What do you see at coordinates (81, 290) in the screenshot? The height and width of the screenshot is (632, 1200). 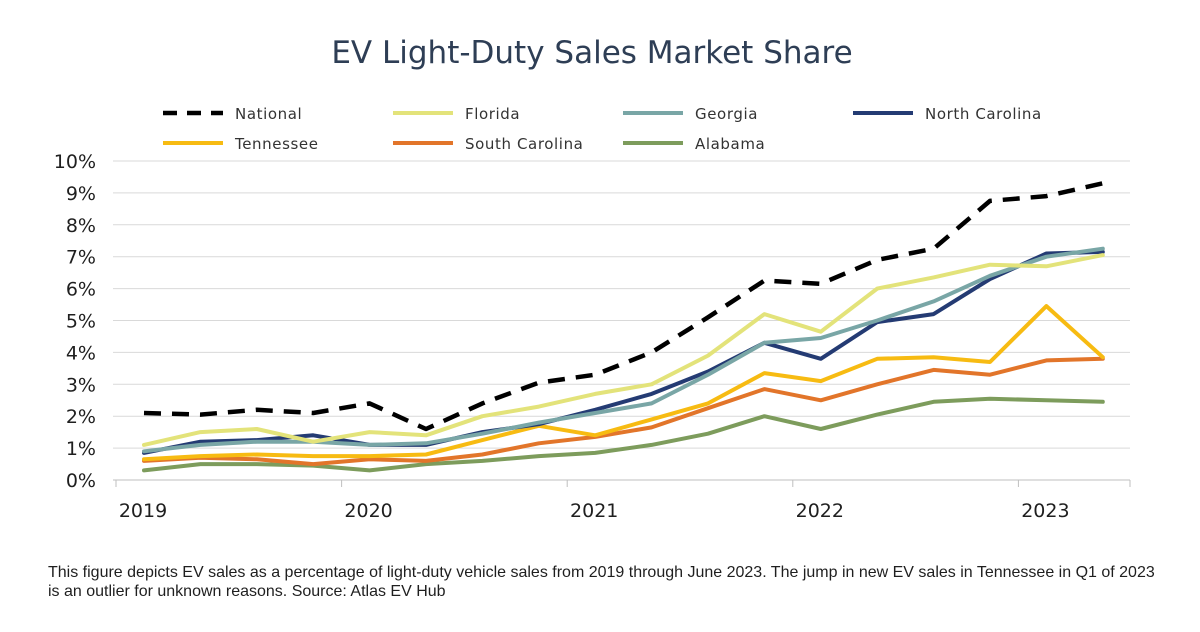 I see `y-tick-label: 6%` at bounding box center [81, 290].